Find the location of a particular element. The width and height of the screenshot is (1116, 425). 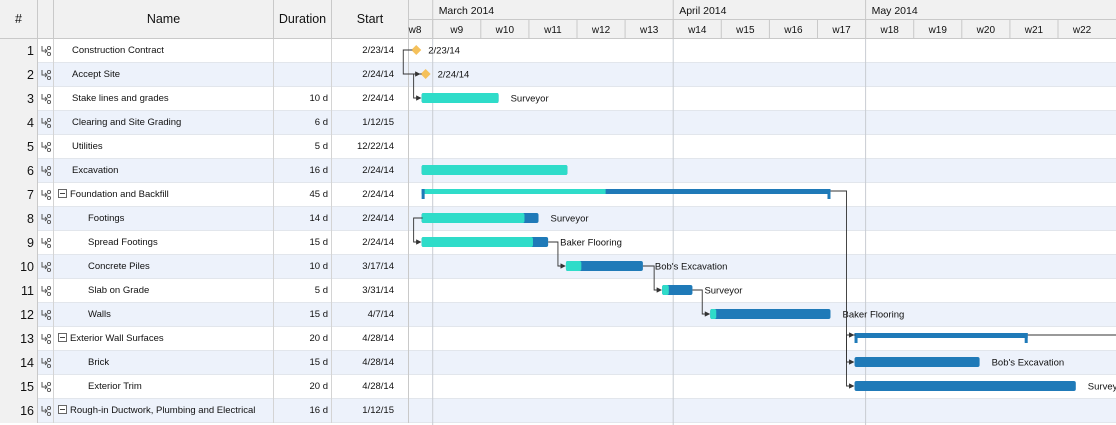

week-label: w16 is located at coordinates (793, 30).